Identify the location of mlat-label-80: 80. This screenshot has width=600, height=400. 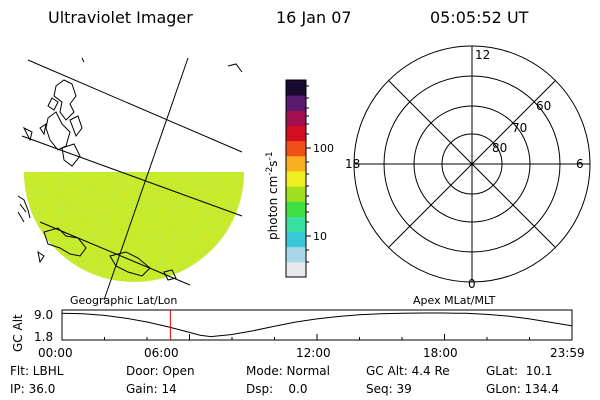
(499, 148).